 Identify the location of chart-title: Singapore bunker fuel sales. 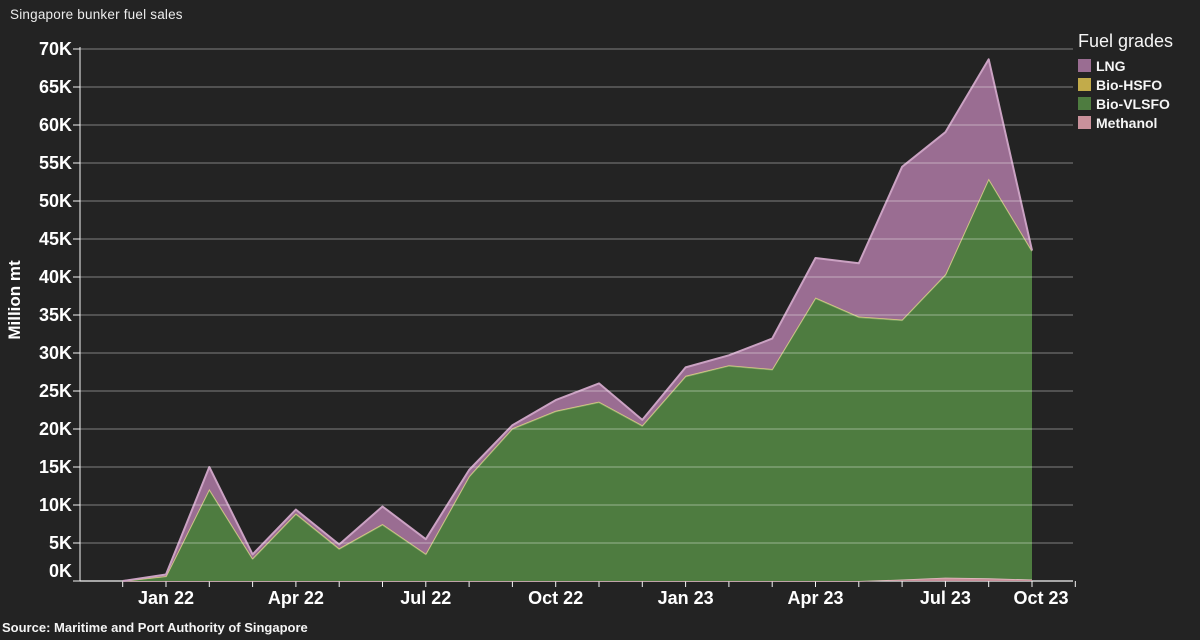
(96, 14).